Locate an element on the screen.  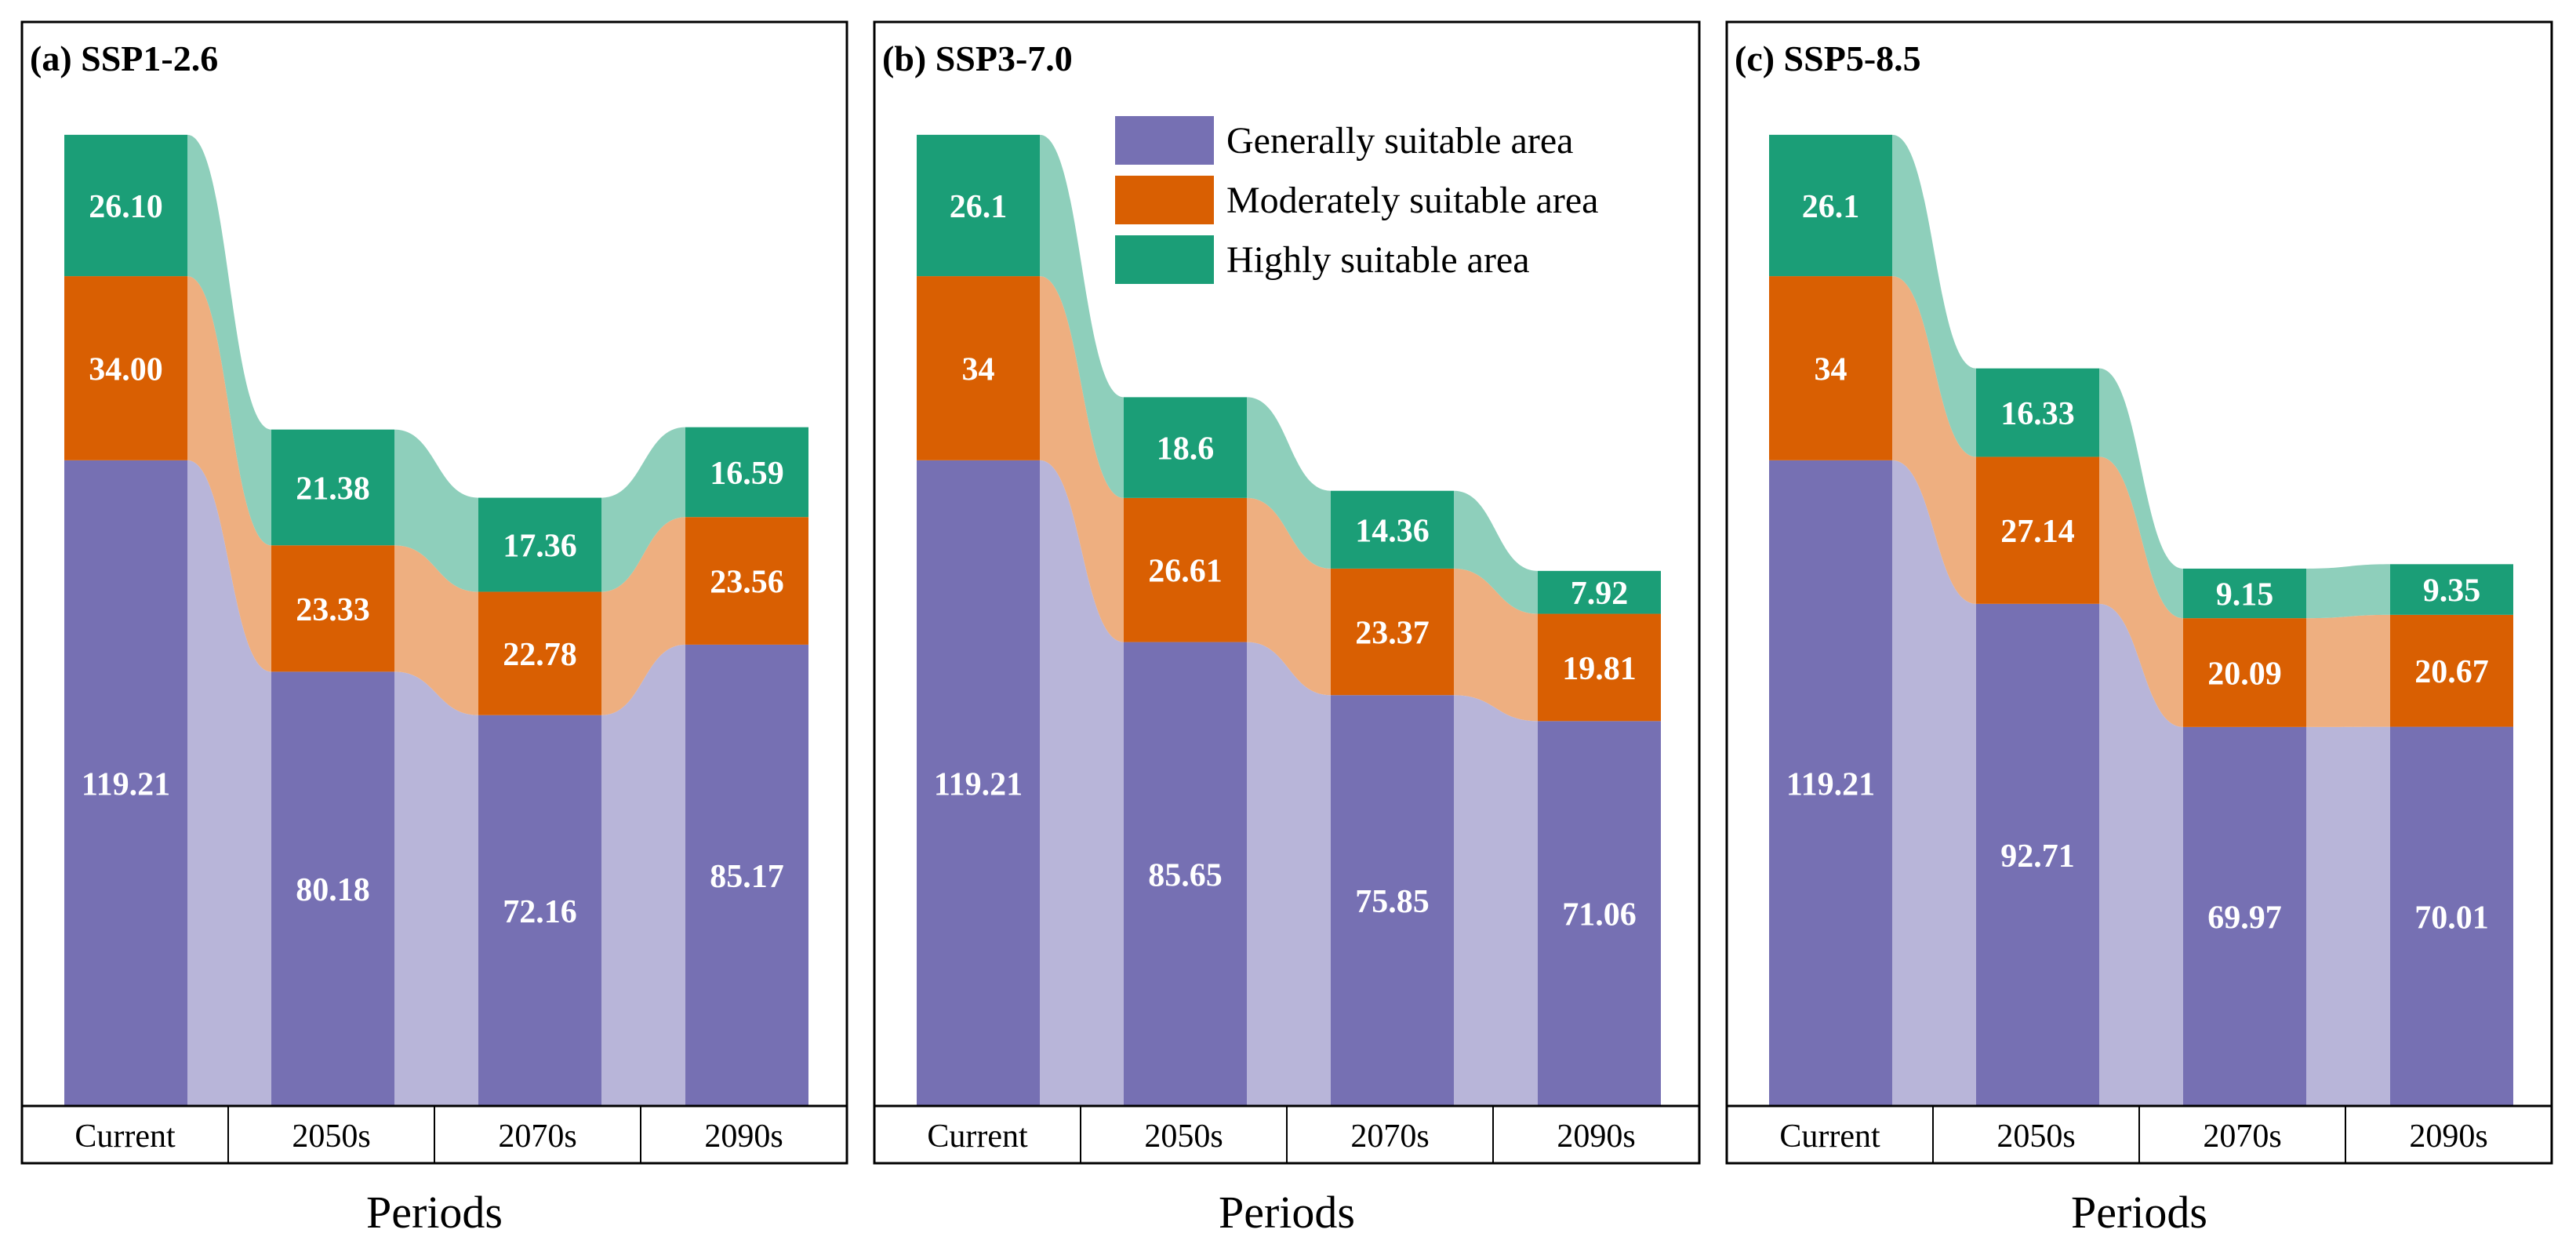
value-label-moderately: 34.00 is located at coordinates (126, 369).